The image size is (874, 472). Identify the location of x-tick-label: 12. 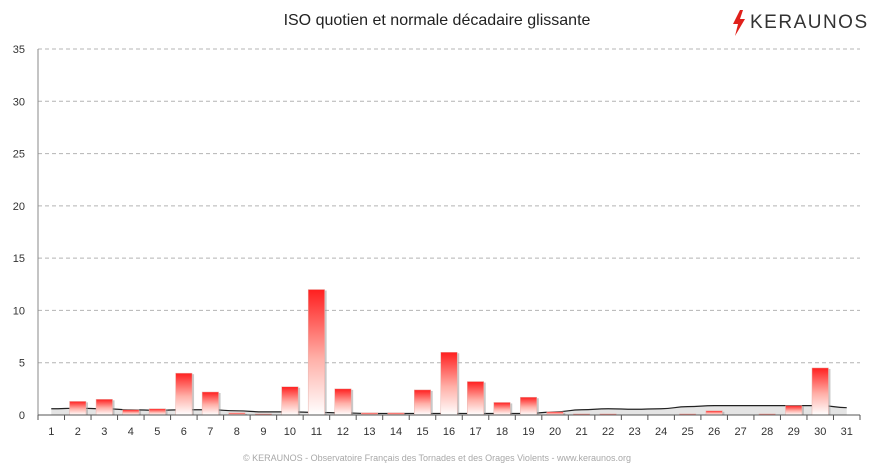
(343, 432).